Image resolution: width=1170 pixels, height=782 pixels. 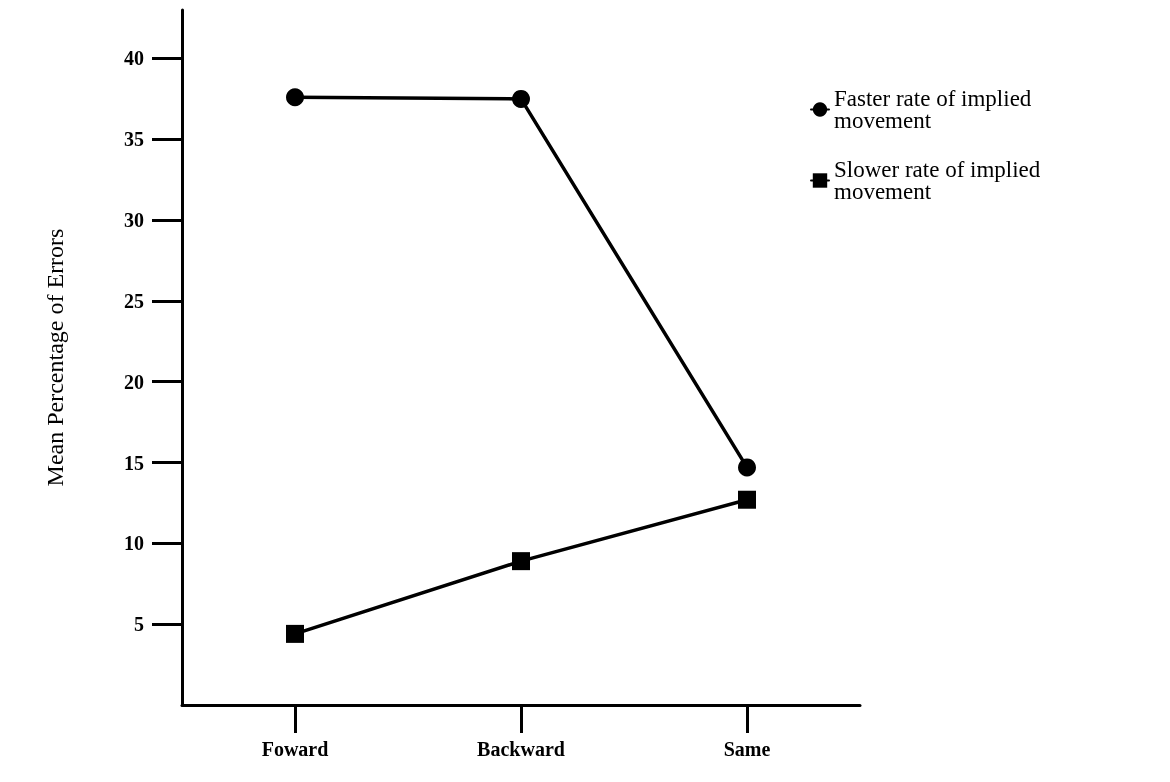 I want to click on x-tick-label: Same, so click(x=747, y=749).